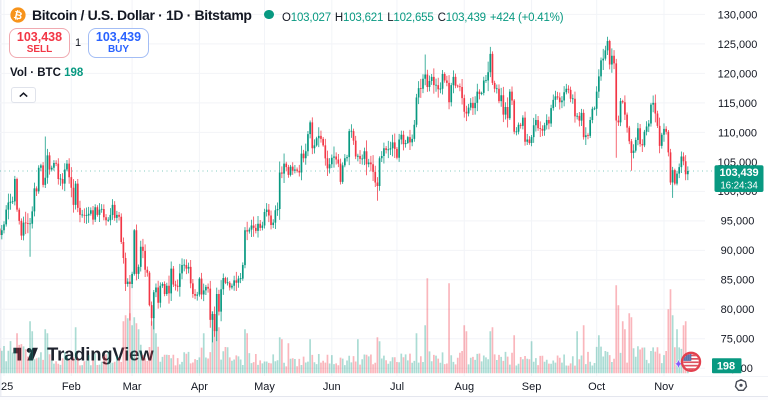  I want to click on svg-text: May, so click(264, 387).